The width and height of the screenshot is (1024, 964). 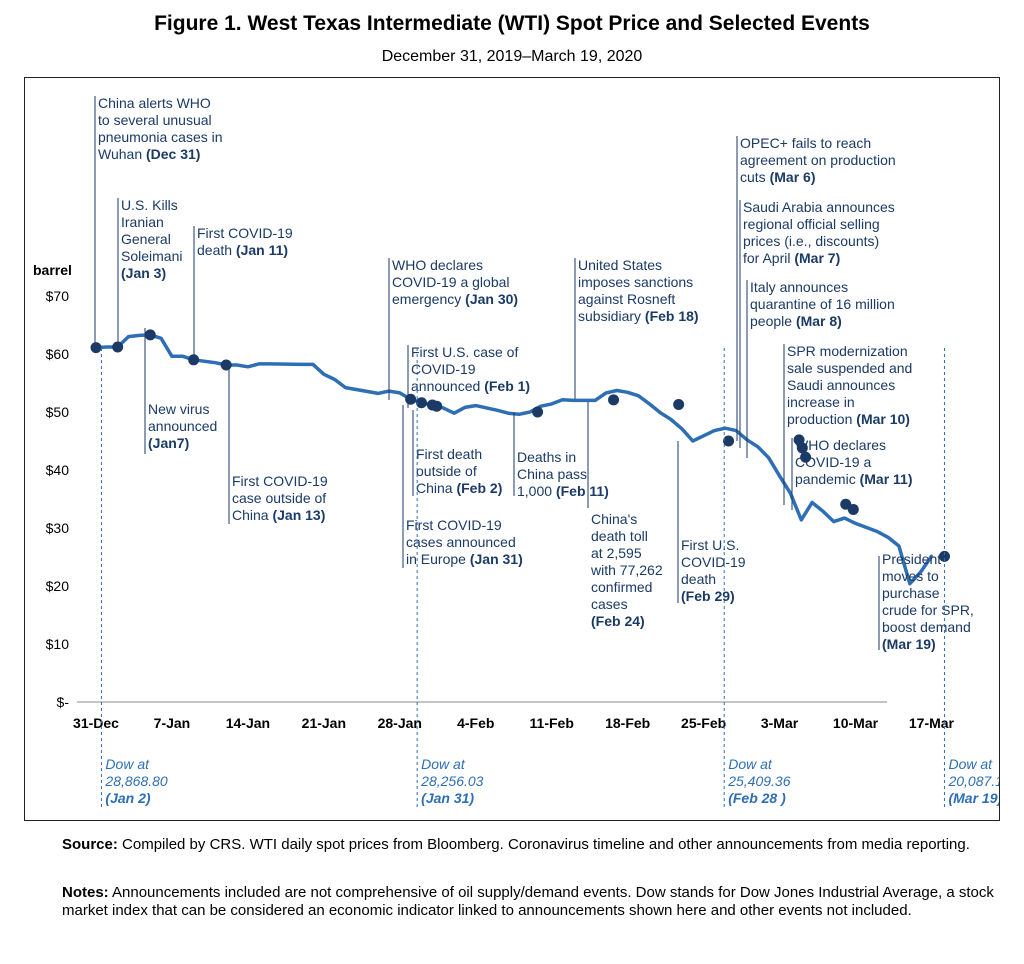 What do you see at coordinates (58, 412) in the screenshot?
I see `y-tick-label: $50` at bounding box center [58, 412].